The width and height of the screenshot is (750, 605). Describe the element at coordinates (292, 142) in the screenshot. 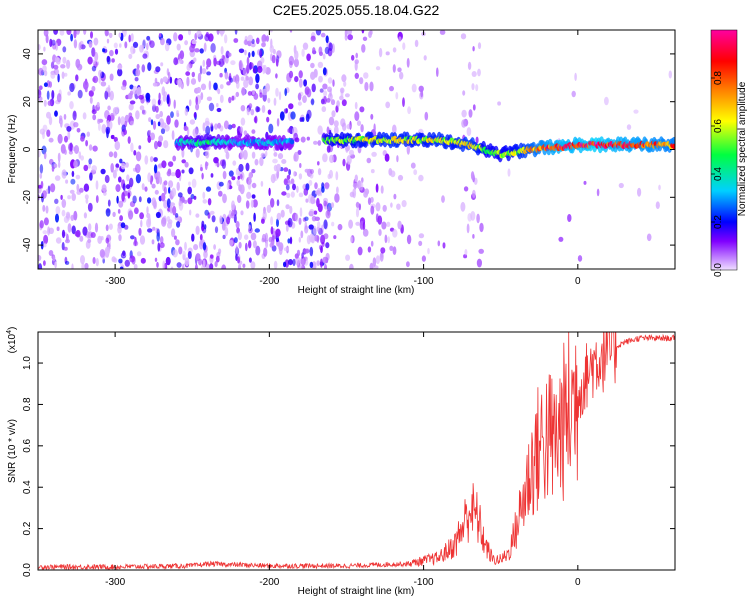

I see `ridge-core` at that location.